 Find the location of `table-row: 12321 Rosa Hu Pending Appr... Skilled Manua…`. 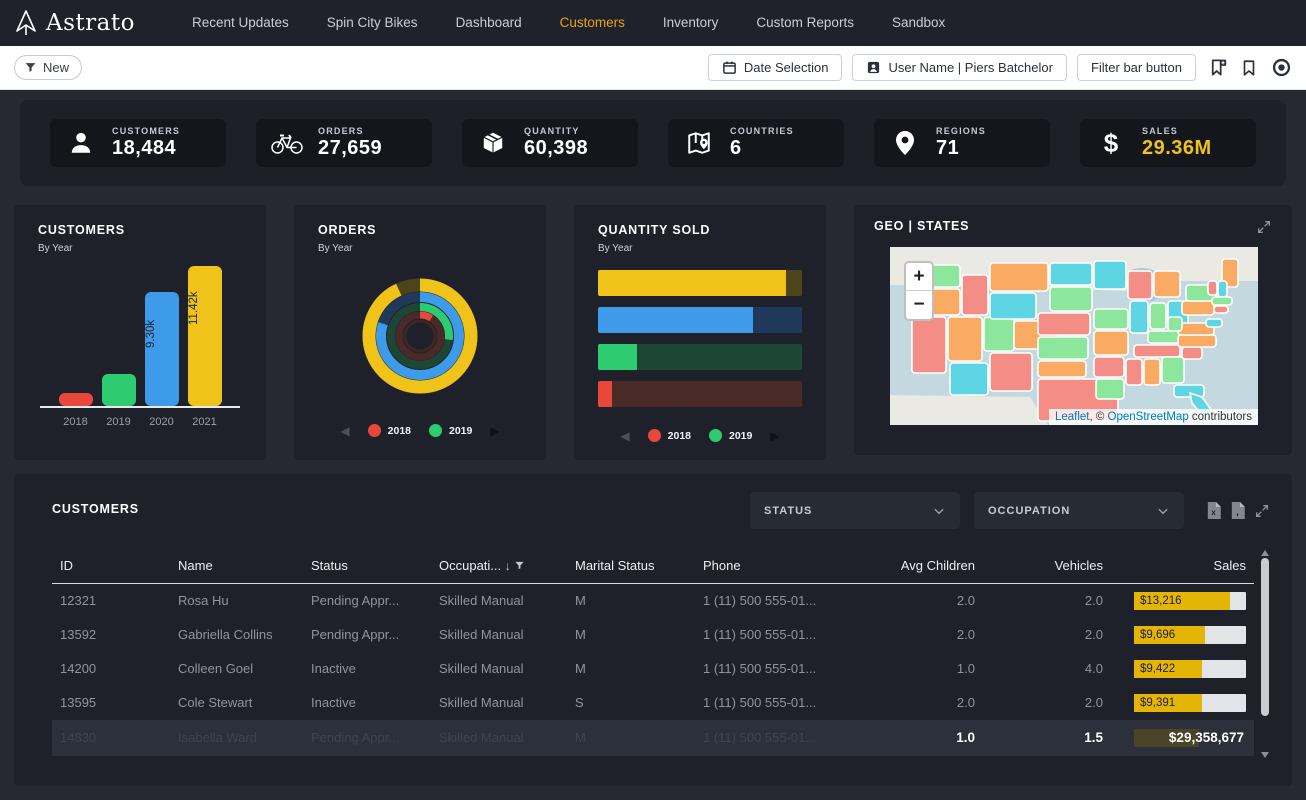

table-row: 12321 Rosa Hu Pending Appr... Skilled Manua… is located at coordinates (653, 601).